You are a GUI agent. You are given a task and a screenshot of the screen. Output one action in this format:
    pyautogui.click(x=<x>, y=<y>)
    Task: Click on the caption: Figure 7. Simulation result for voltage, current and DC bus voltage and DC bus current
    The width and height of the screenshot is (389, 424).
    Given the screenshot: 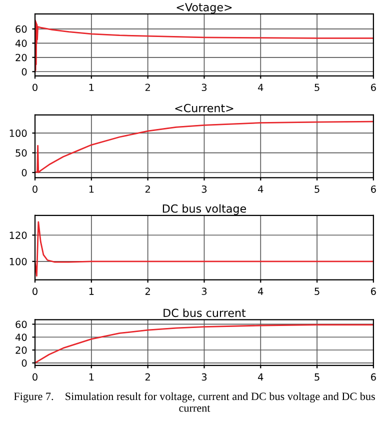 What is the action you would take?
    pyautogui.click(x=194, y=402)
    